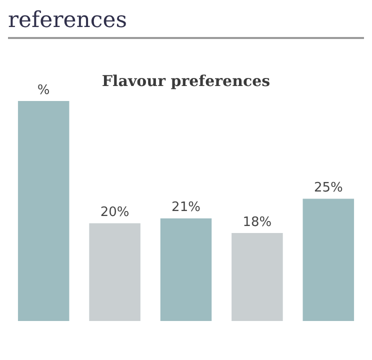  I want to click on data-label: 21%, so click(186, 208).